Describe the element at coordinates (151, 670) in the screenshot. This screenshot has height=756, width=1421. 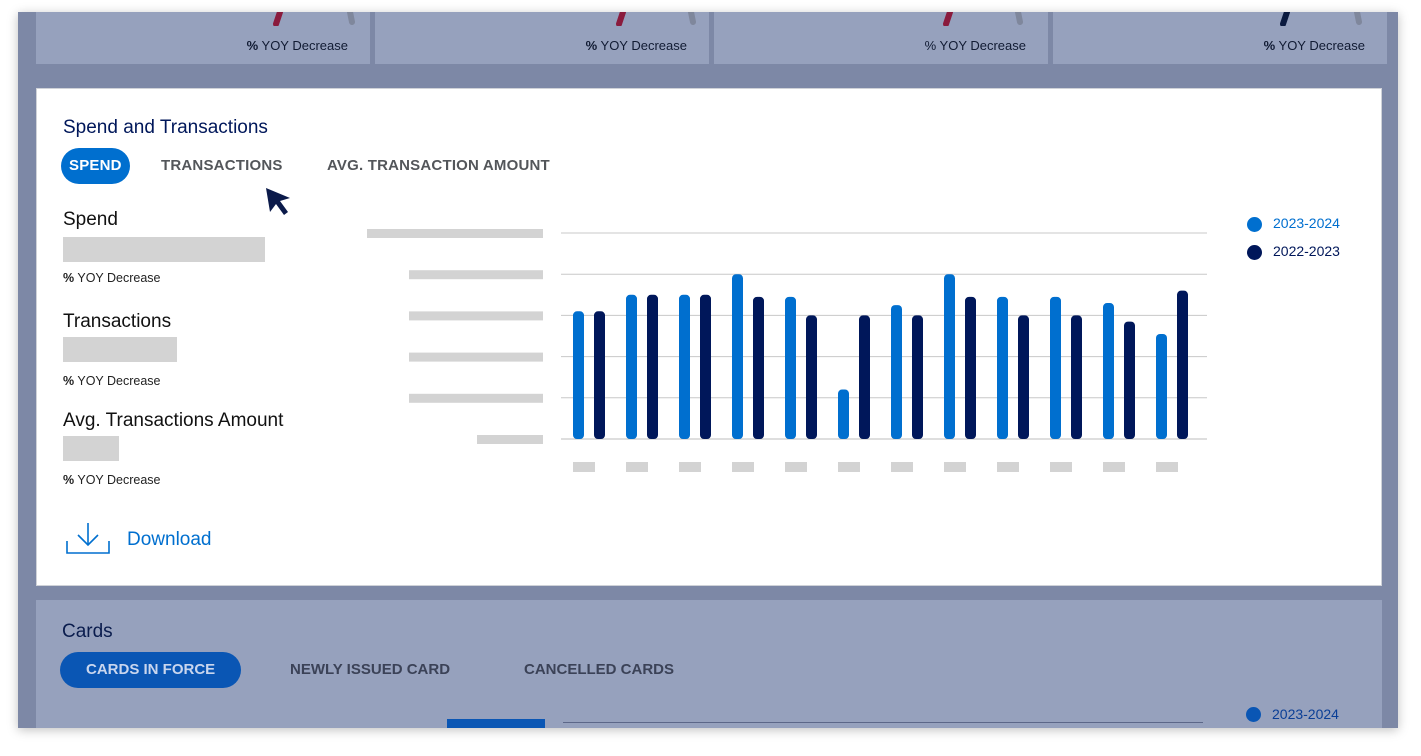
I see `tab-cards-in-force: CARDS IN FORCE` at that location.